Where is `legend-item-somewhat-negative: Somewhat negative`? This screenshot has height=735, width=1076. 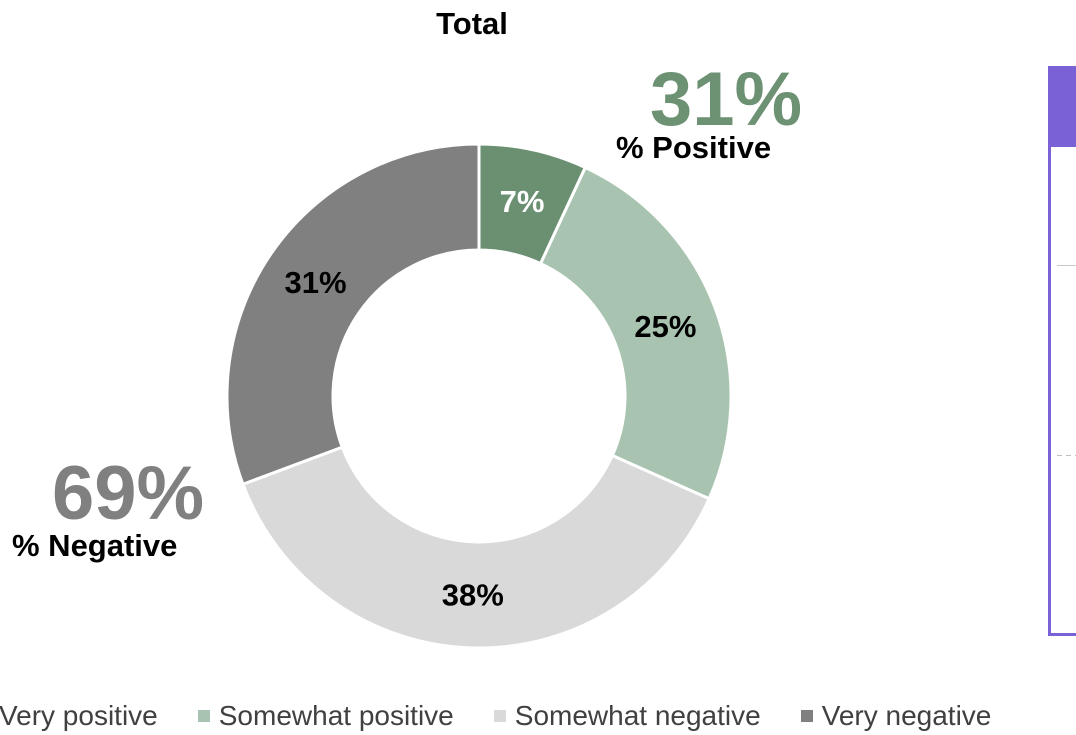 legend-item-somewhat-negative: Somewhat negative is located at coordinates (627, 716).